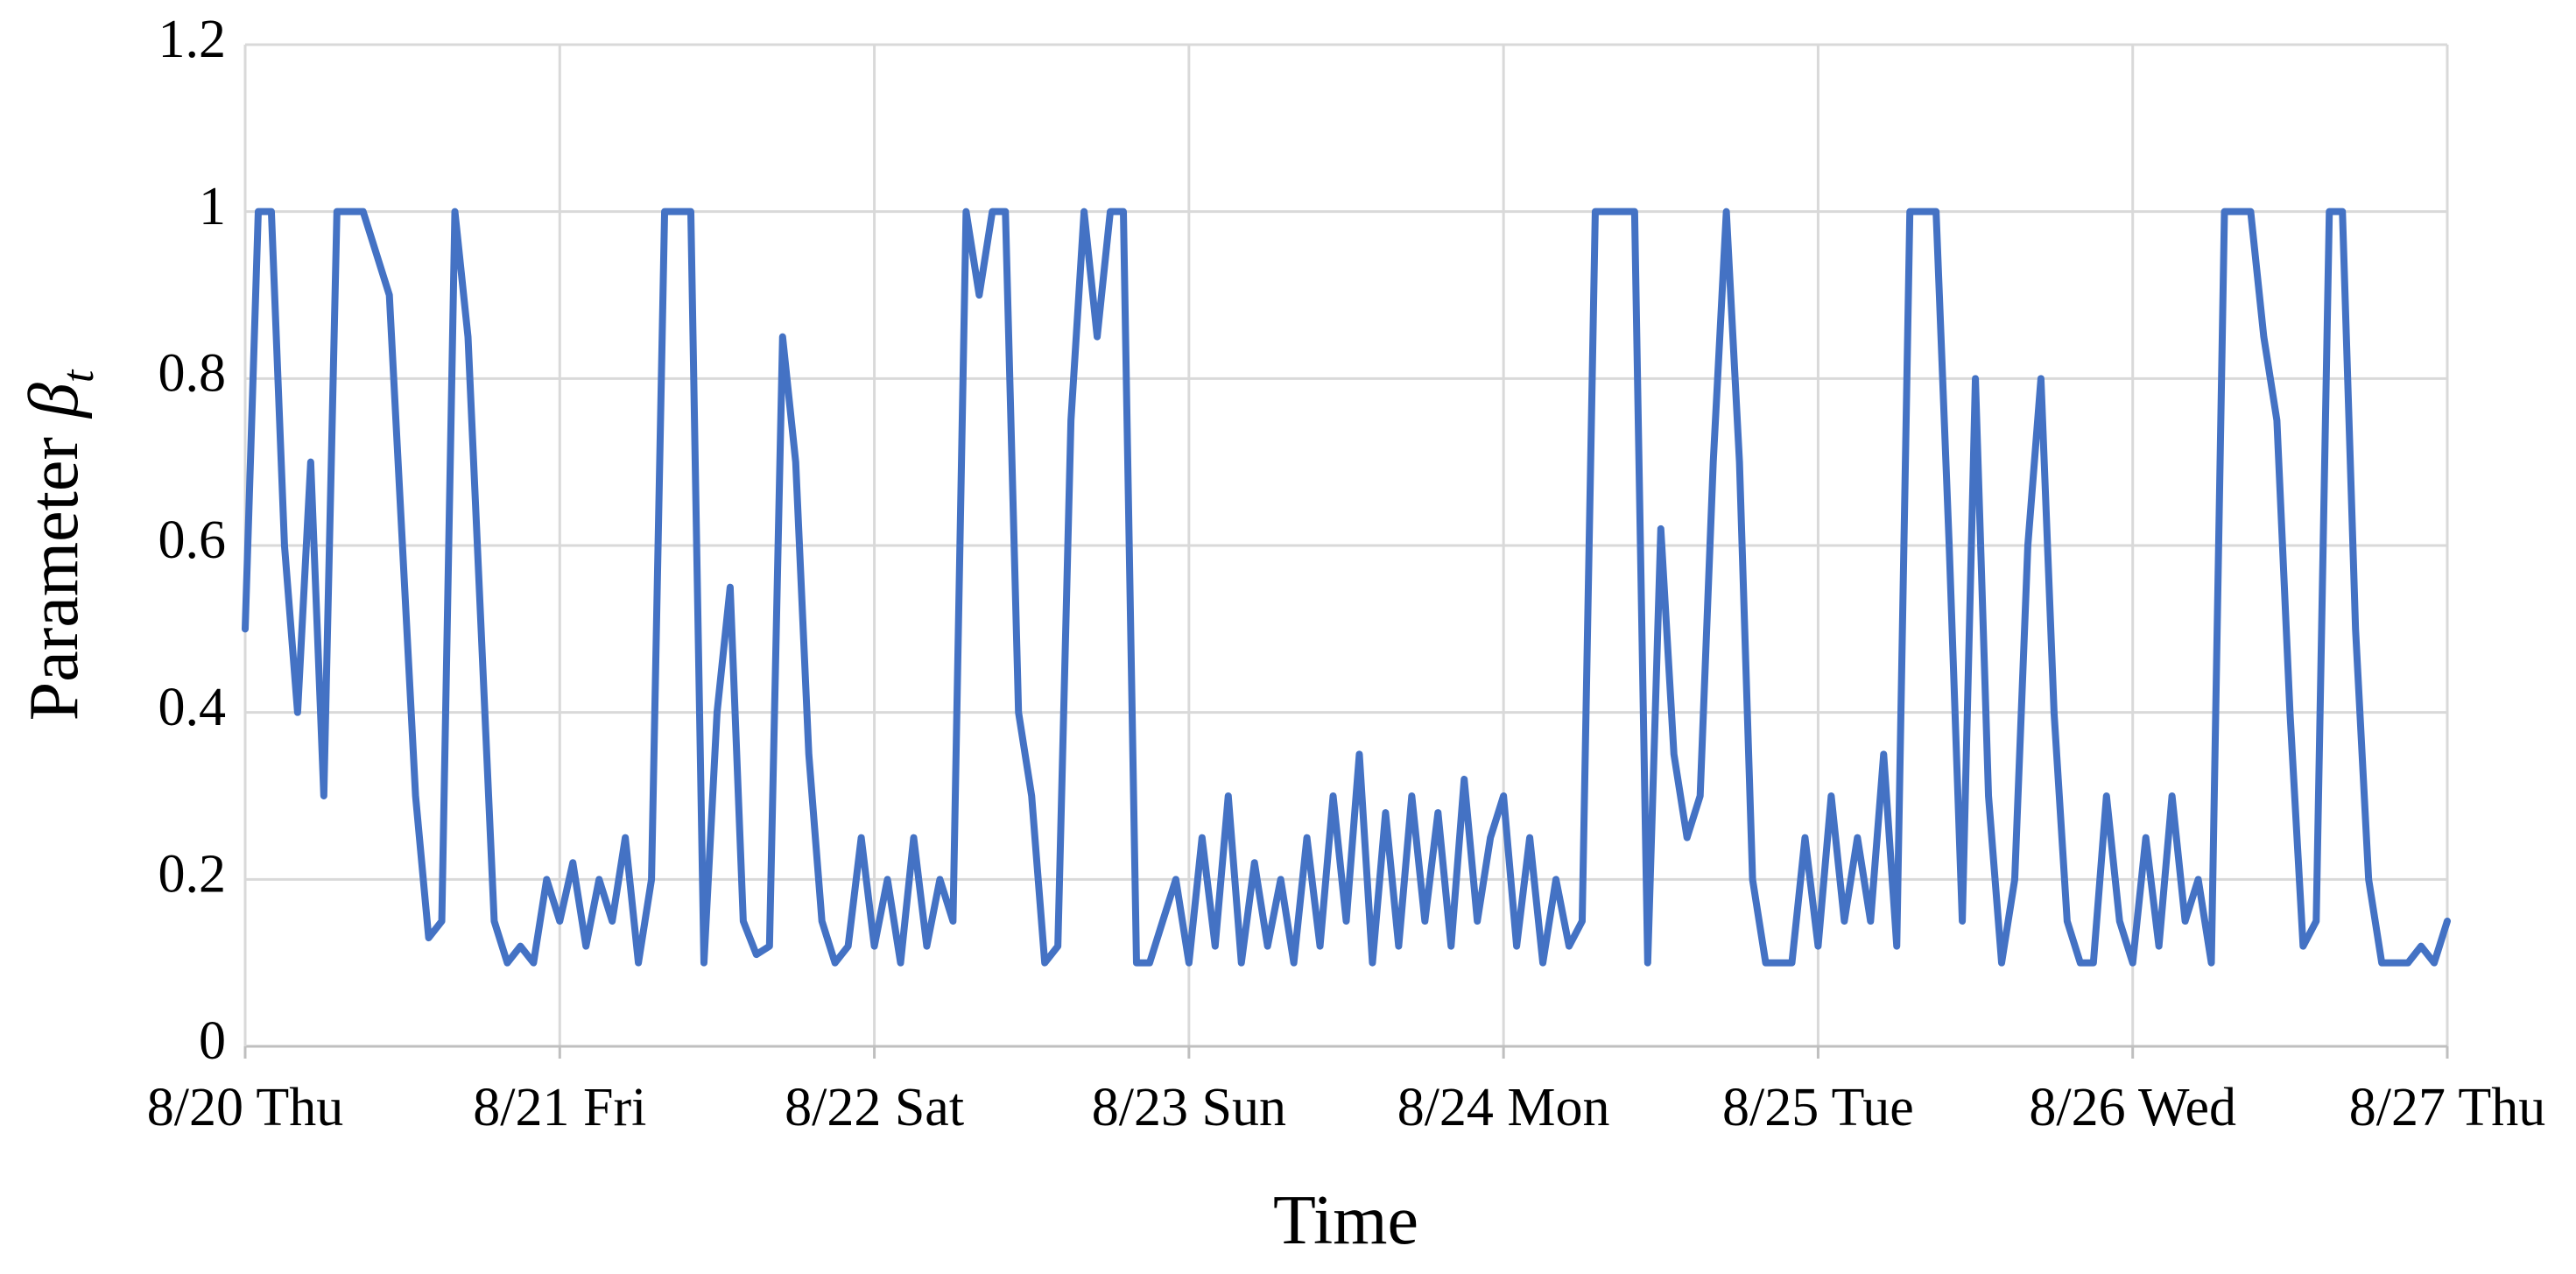  I want to click on y-tick-label: 0.2, so click(192, 875).